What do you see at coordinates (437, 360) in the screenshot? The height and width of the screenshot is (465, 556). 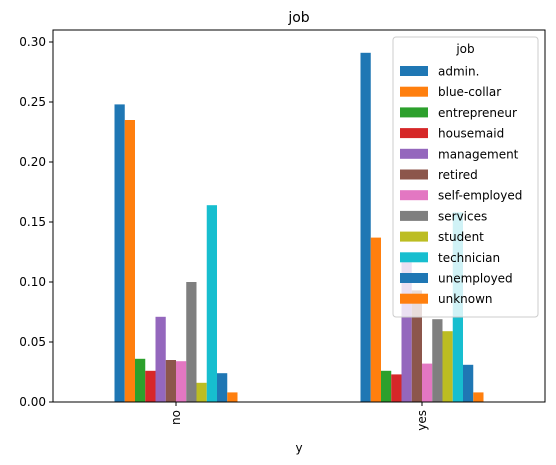 I see `bar-services-yes` at bounding box center [437, 360].